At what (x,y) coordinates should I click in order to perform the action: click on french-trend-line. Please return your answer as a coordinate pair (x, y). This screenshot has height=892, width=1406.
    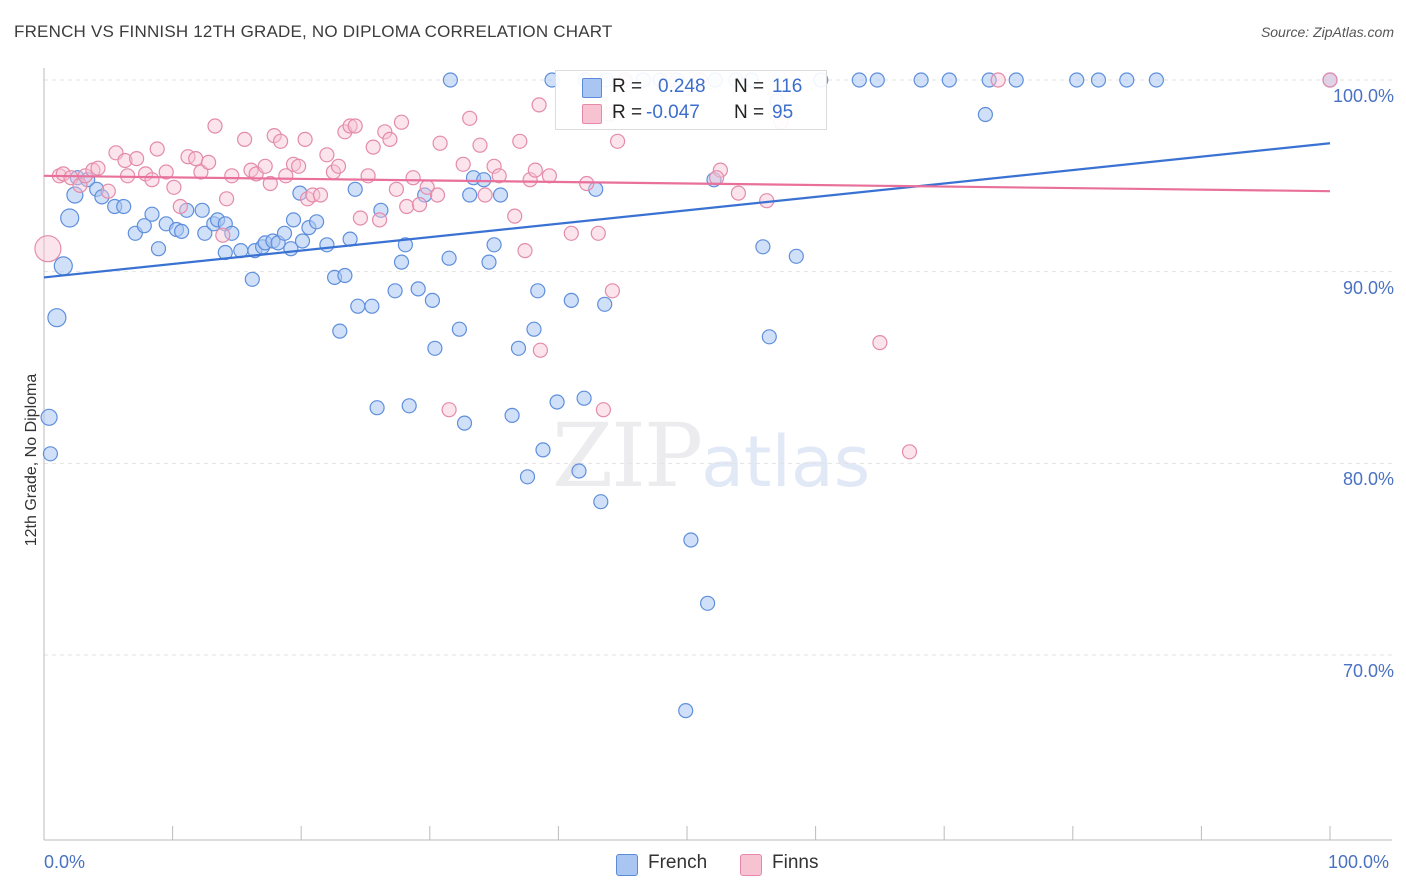
    Looking at the image, I should click on (687, 210).